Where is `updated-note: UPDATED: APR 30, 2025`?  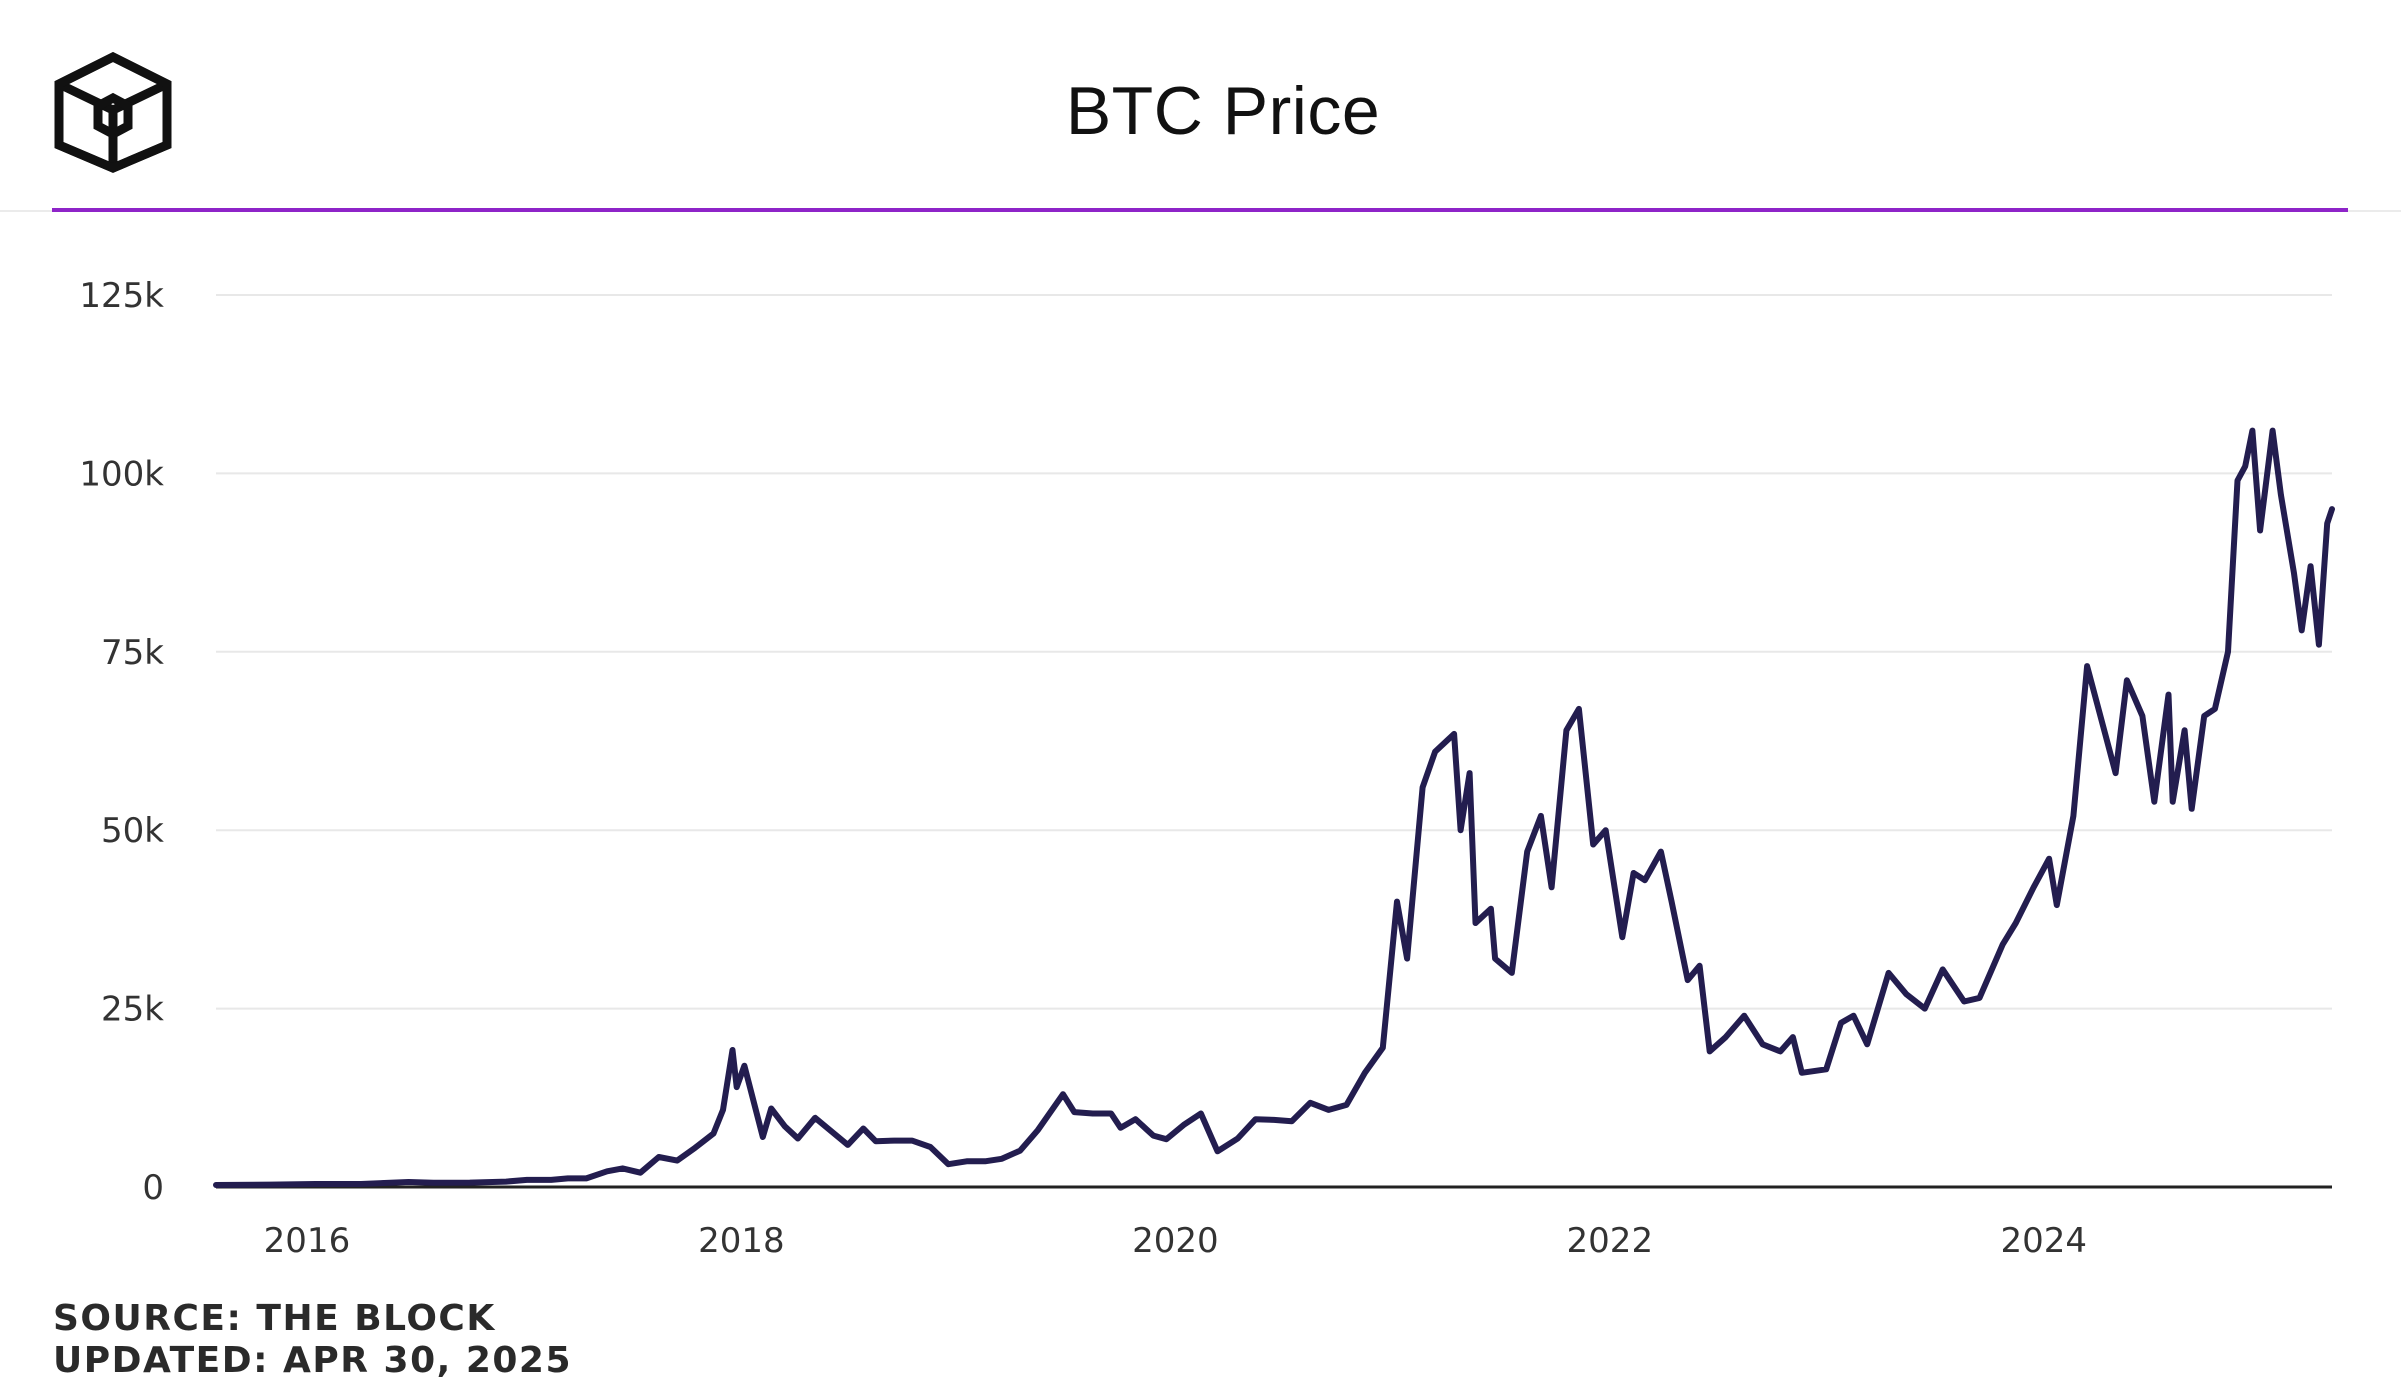
updated-note: UPDATED: APR 30, 2025 is located at coordinates (313, 1360).